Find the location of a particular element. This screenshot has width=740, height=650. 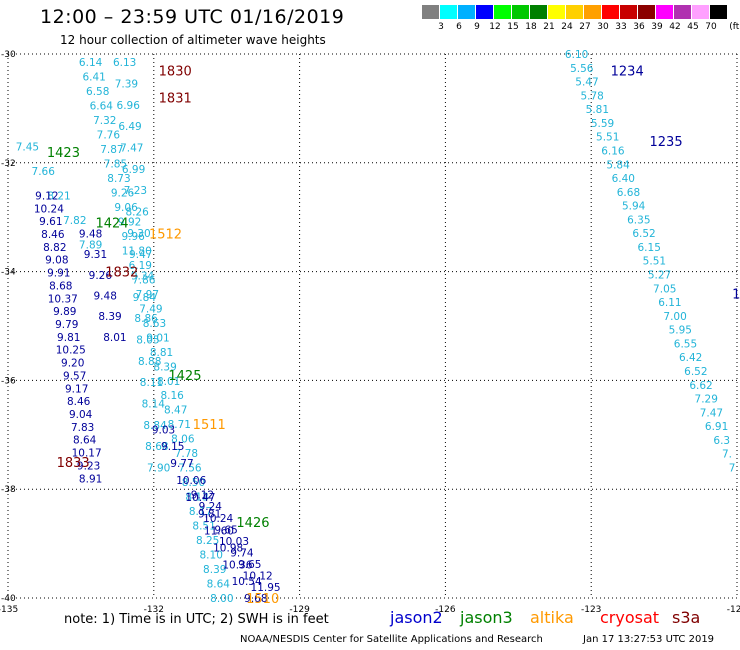

wave-height-value: 9.34 is located at coordinates (143, 276).